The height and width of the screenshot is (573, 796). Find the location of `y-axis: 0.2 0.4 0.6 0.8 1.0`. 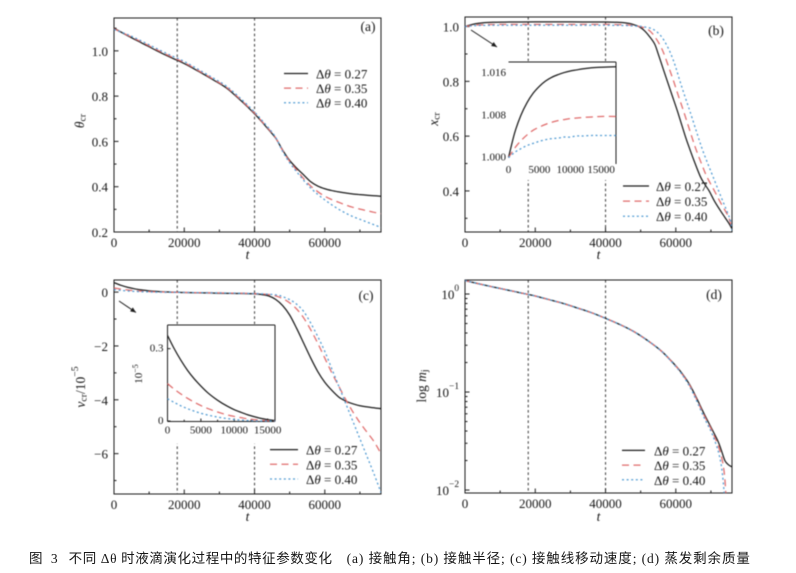

y-axis: 0.2 0.4 0.6 0.8 1.0 is located at coordinates (105, 133).